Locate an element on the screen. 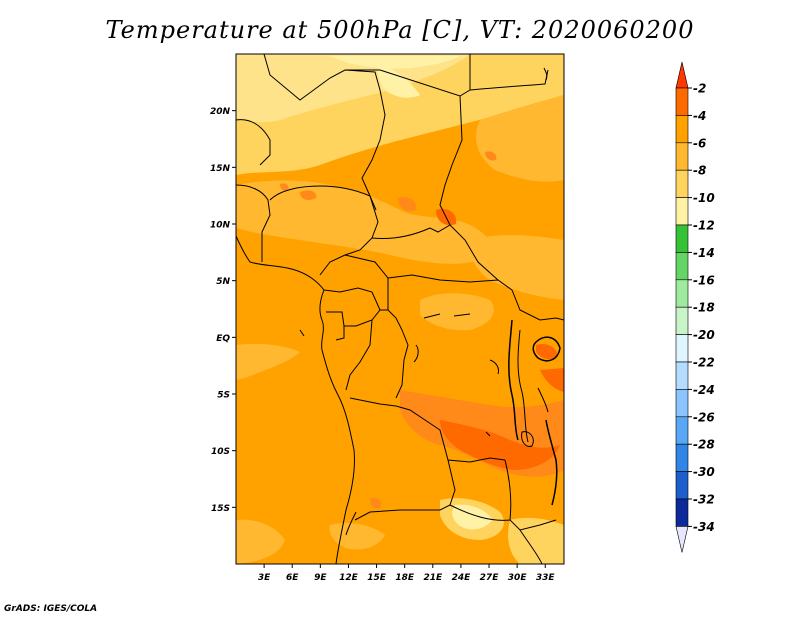 The width and height of the screenshot is (800, 618). colorbar-label: -2 is located at coordinates (699, 89).